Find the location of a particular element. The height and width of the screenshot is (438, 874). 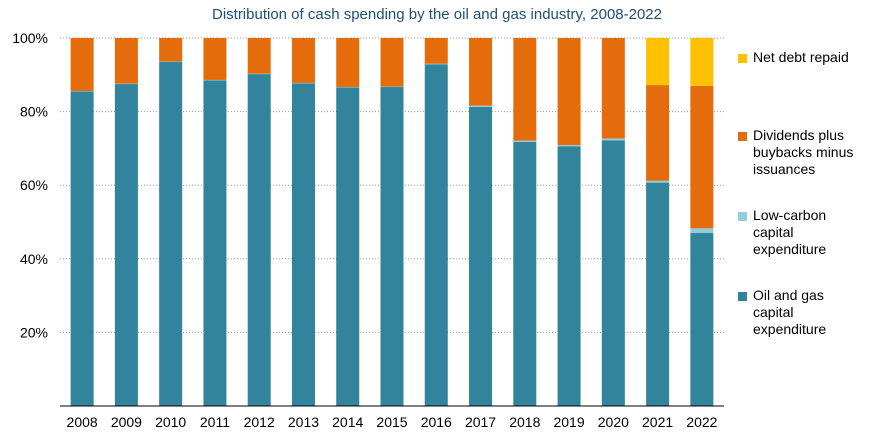

bar-low-carbon-capital-expenditure-2017 is located at coordinates (481, 106).